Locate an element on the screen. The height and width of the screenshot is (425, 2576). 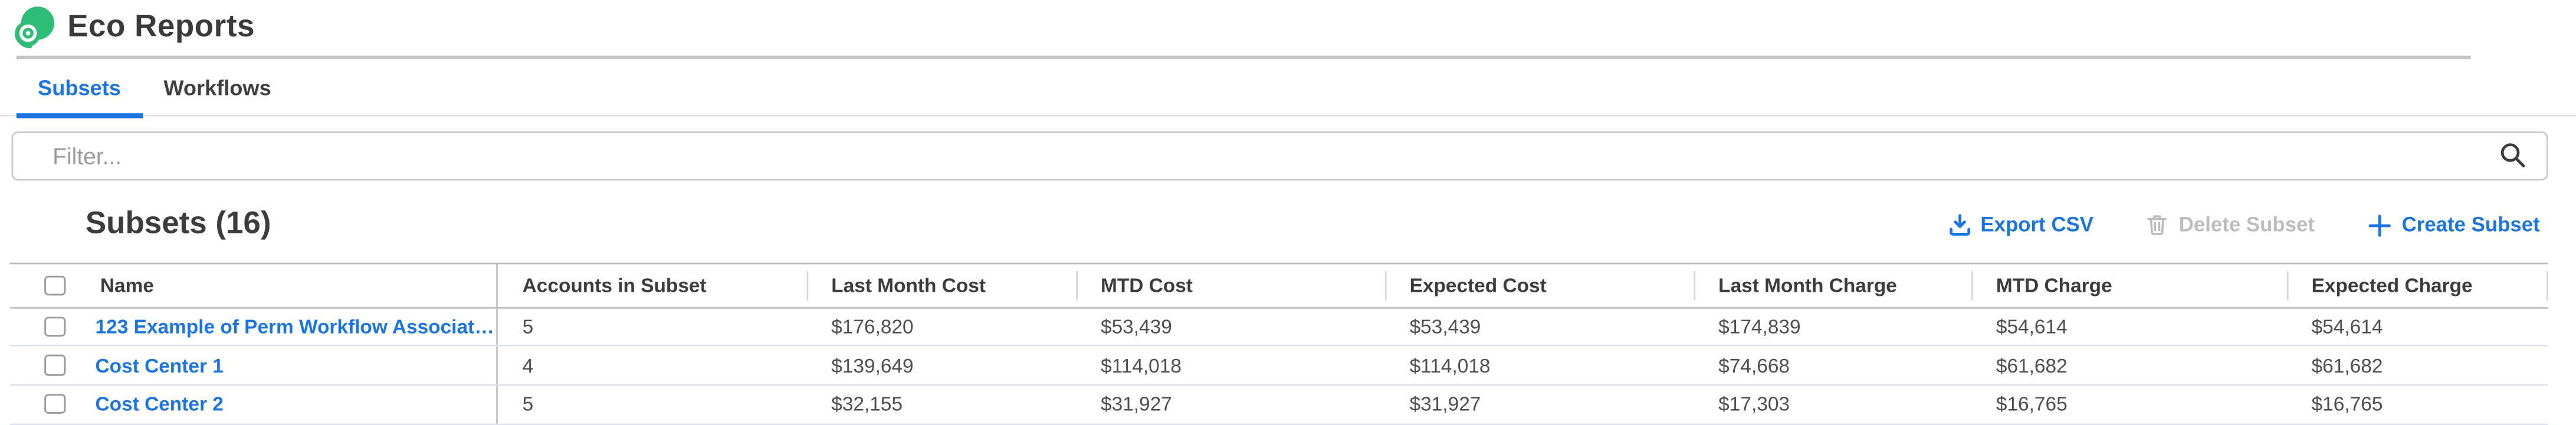
select-all-checkbox is located at coordinates (54, 285).